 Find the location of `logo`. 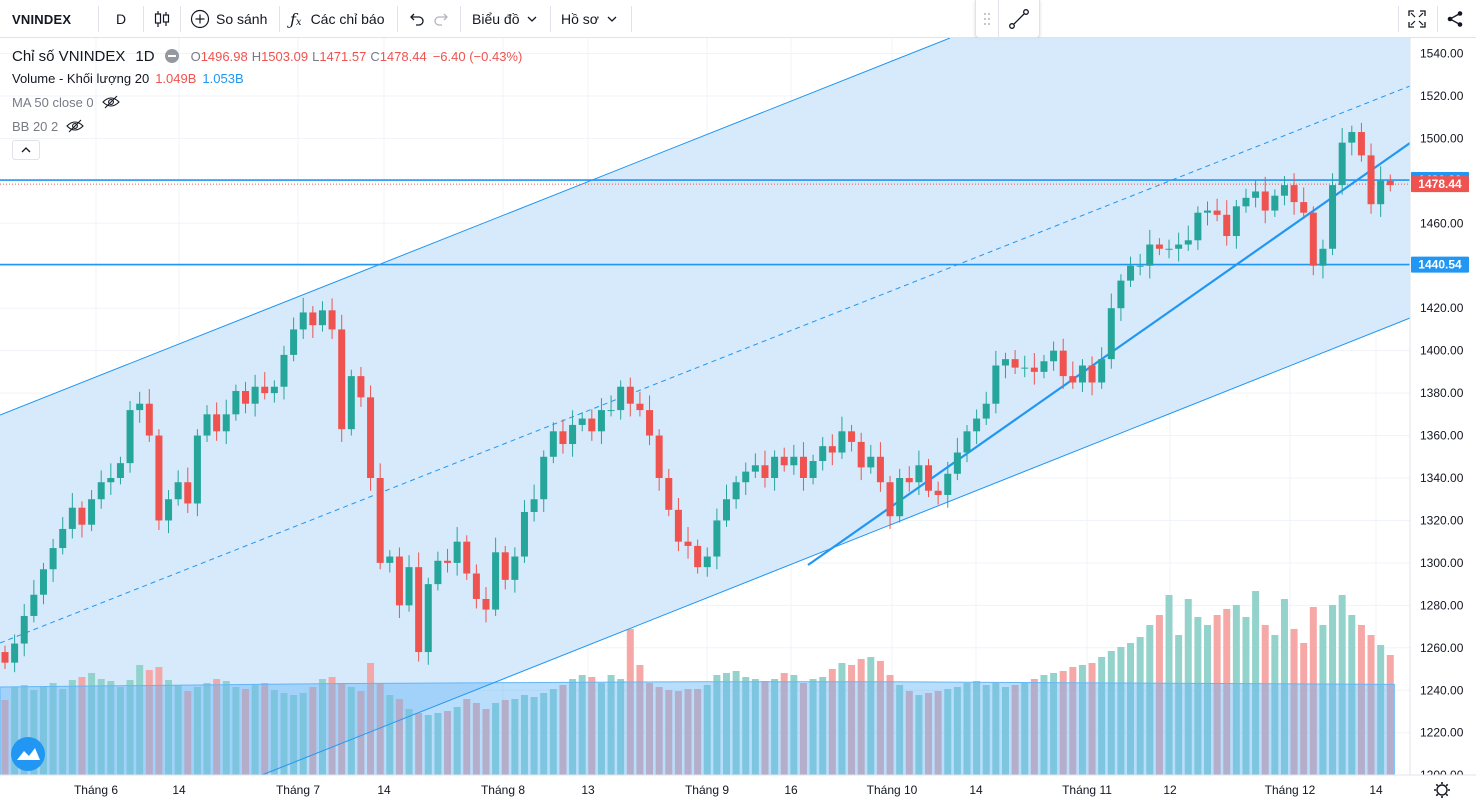

logo is located at coordinates (28, 754).